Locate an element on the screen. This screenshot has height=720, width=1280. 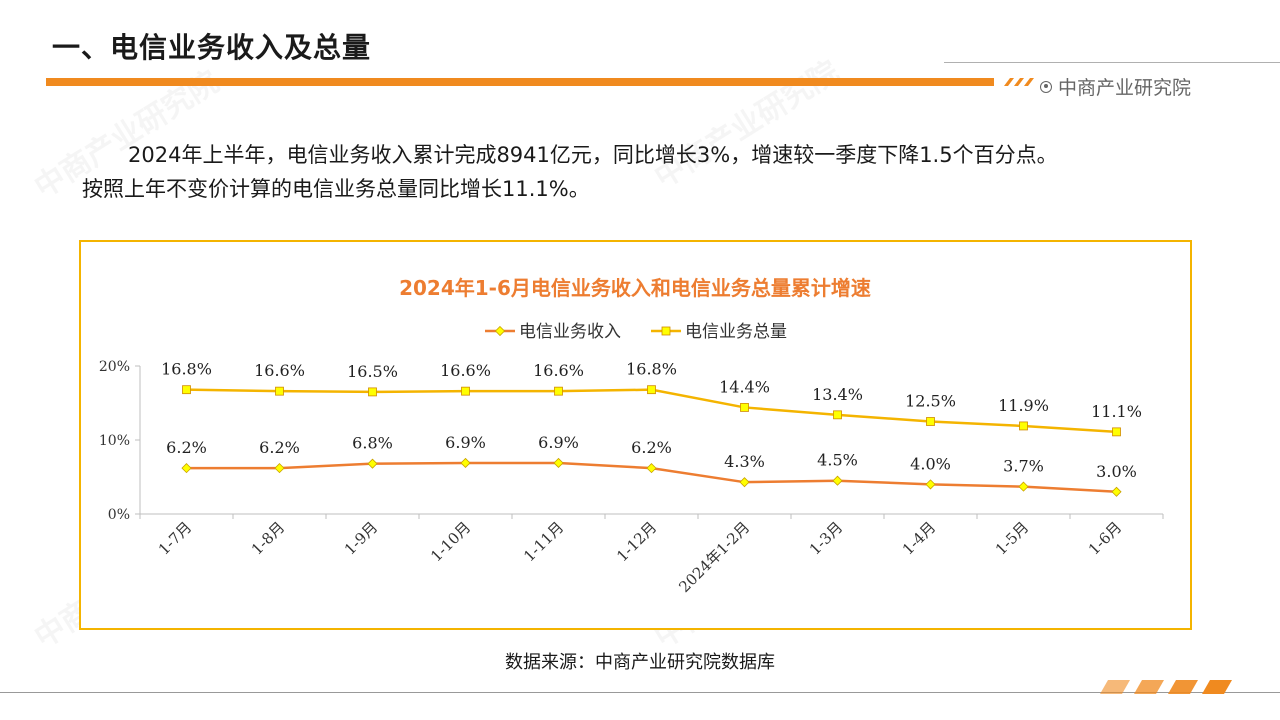
data-label-volume: 11.9% is located at coordinates (1023, 405).